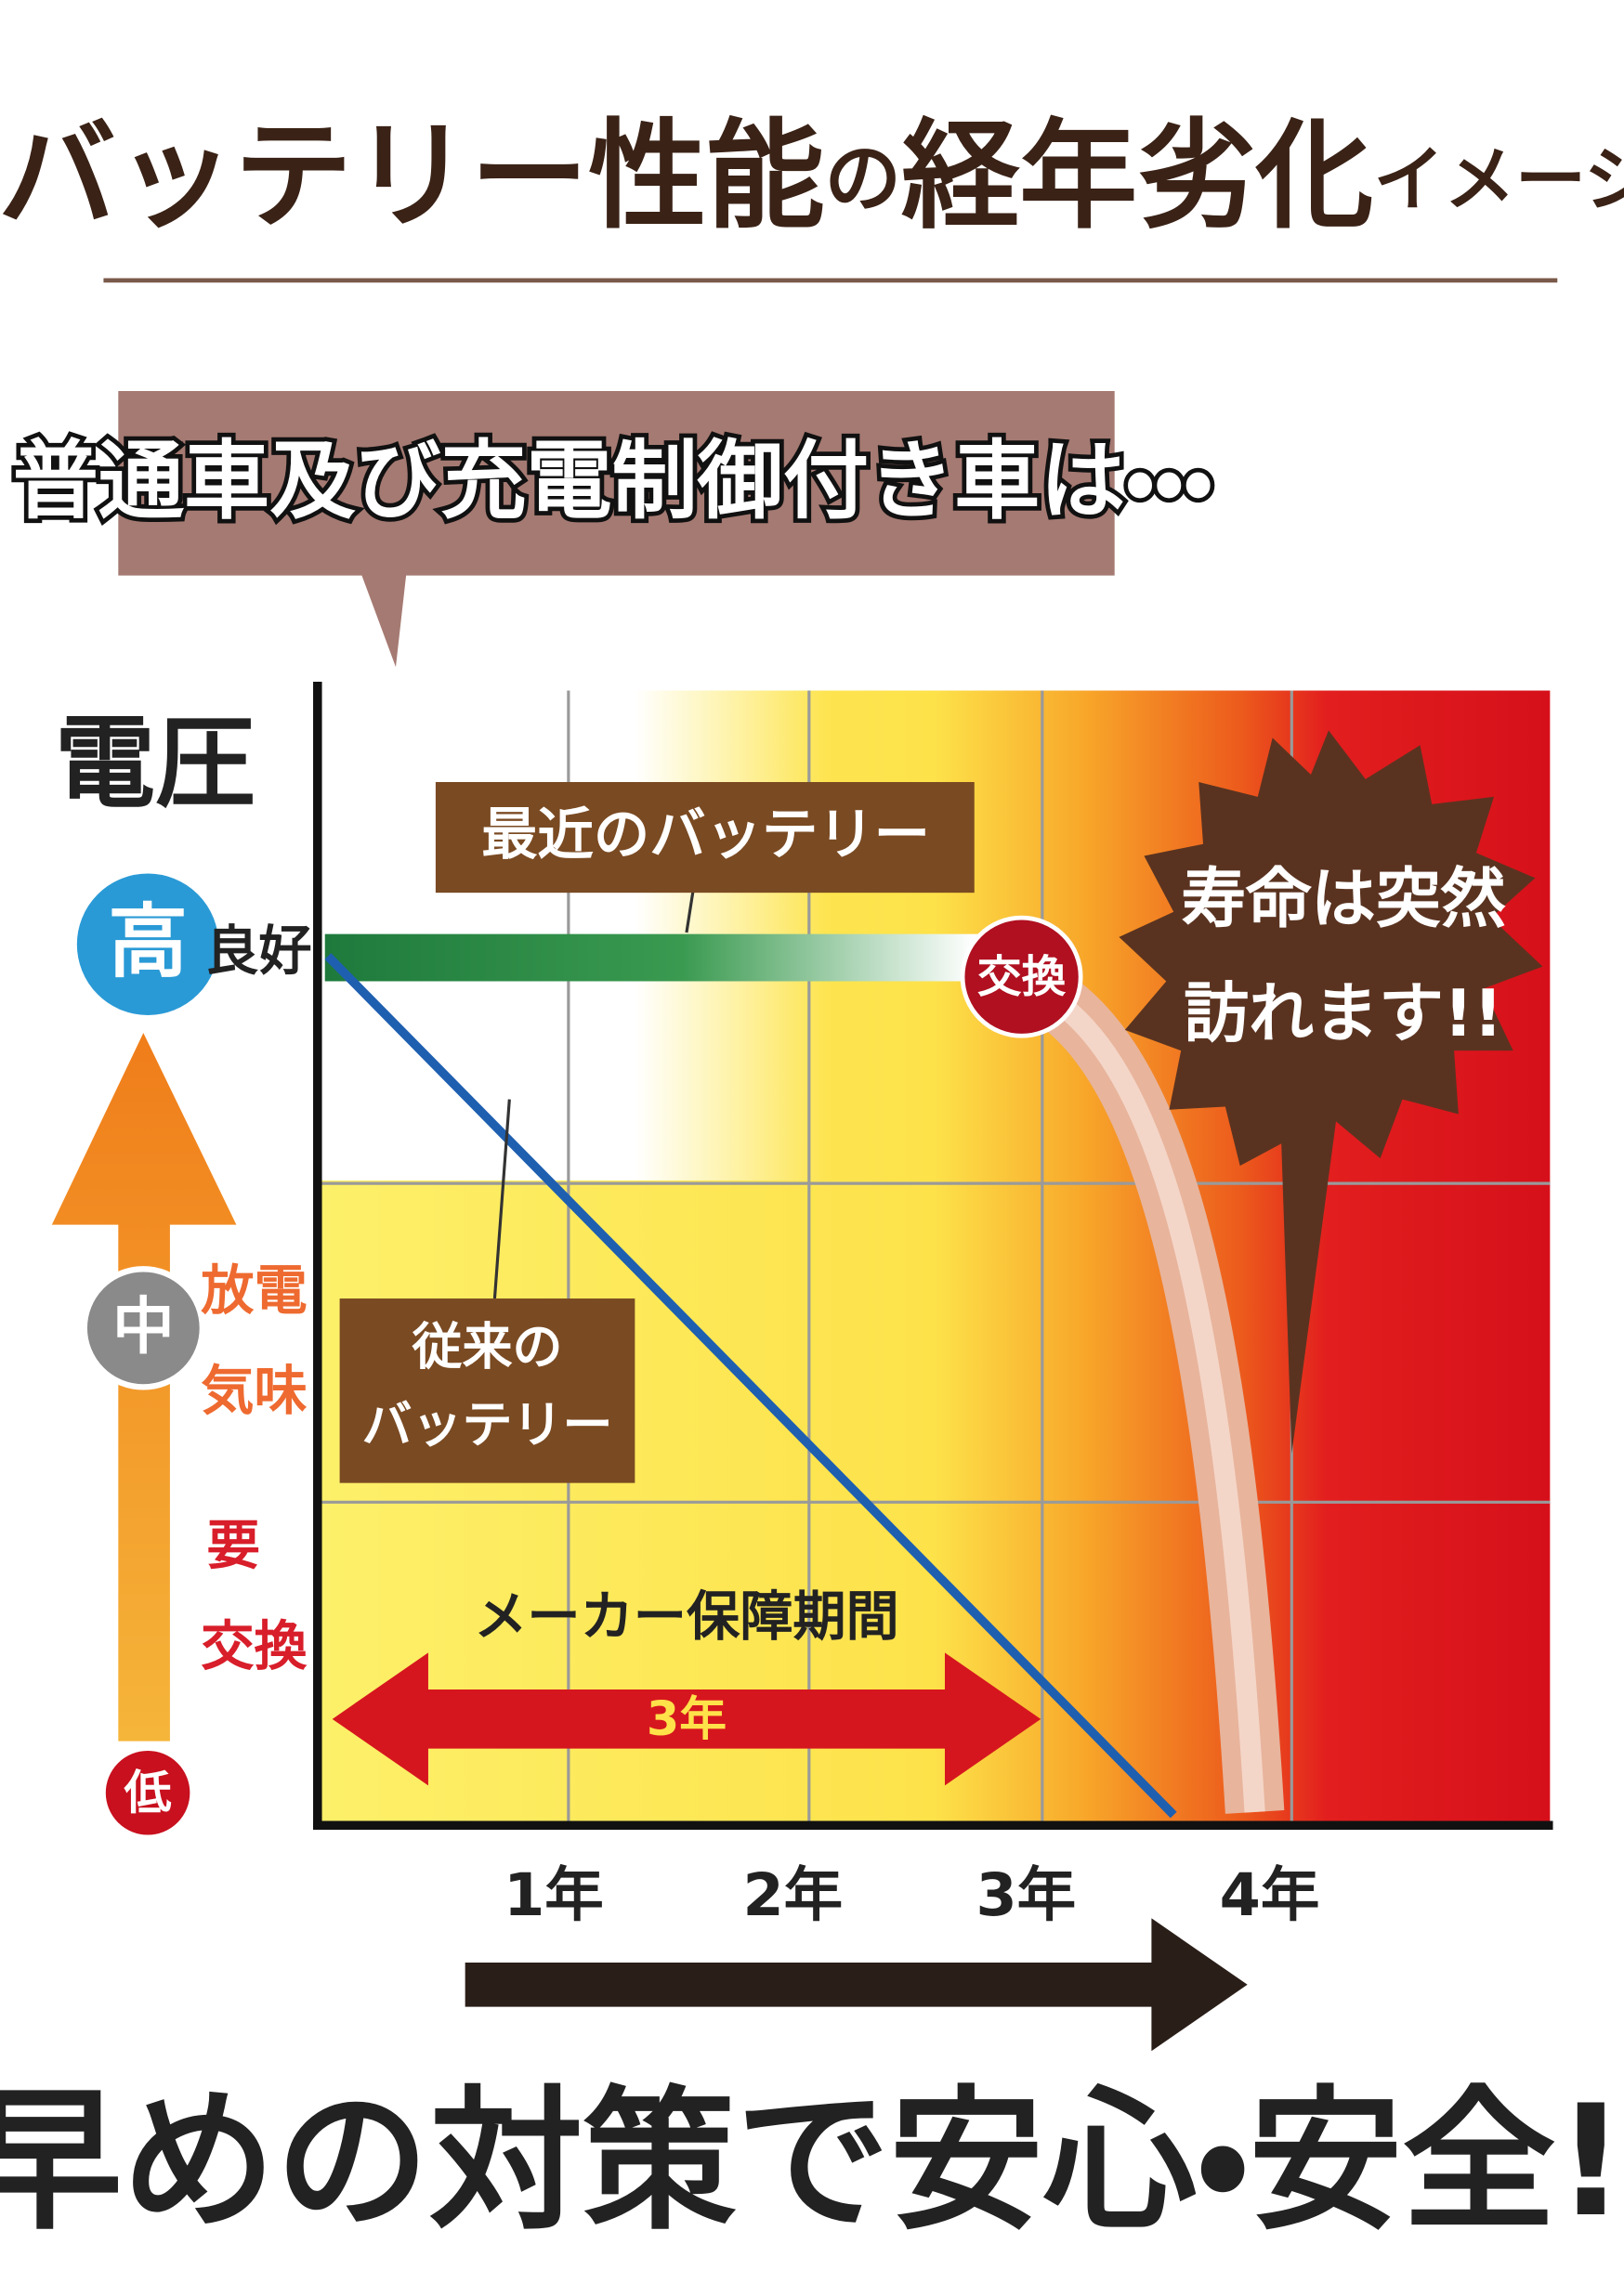 This screenshot has width=1624, height=2296. What do you see at coordinates (1498, 179) in the screenshot?
I see `title-part: イメージ` at bounding box center [1498, 179].